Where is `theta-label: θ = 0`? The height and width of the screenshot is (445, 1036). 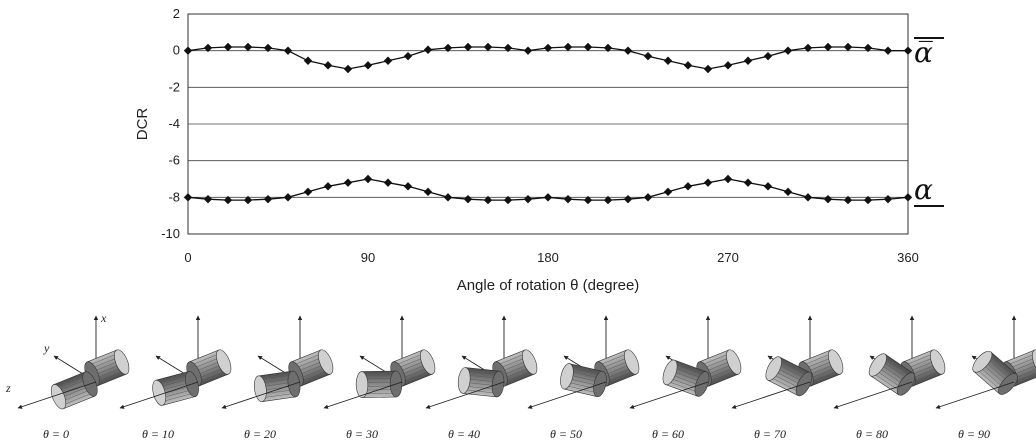
theta-label: θ = 0 is located at coordinates (56, 434).